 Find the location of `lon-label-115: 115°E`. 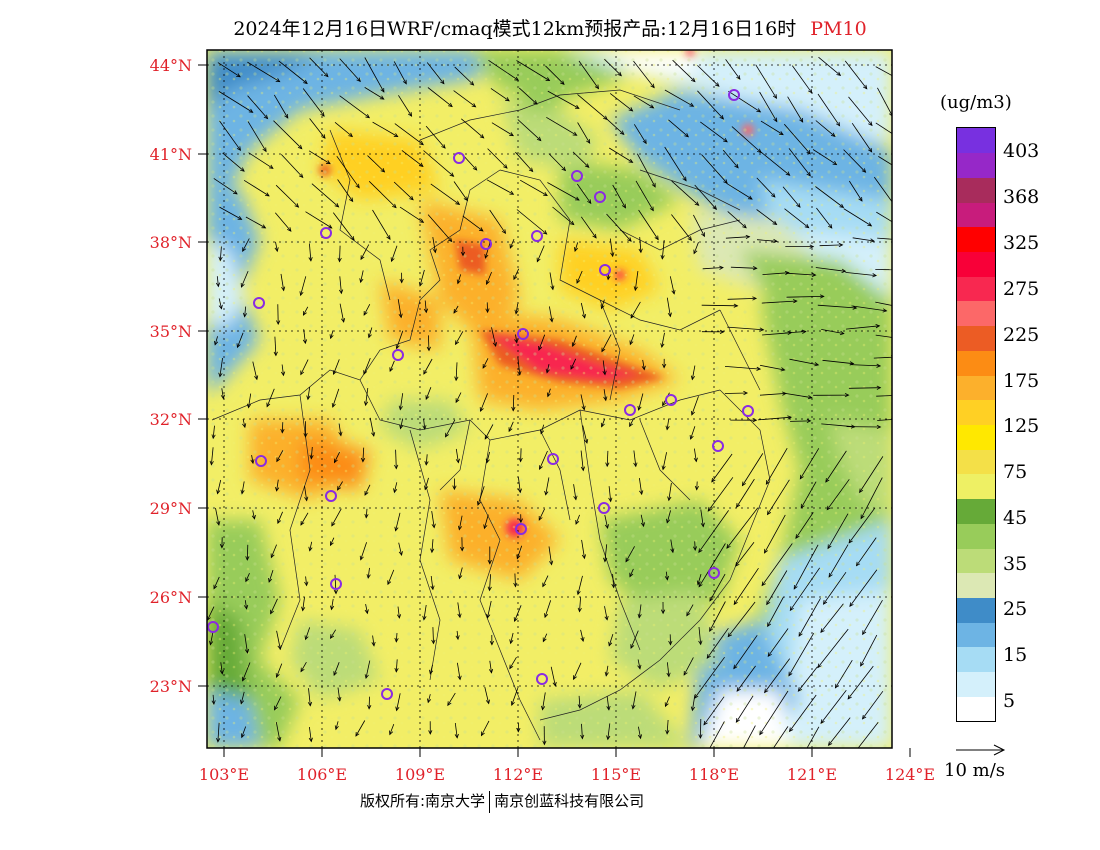

lon-label-115: 115°E is located at coordinates (616, 774).